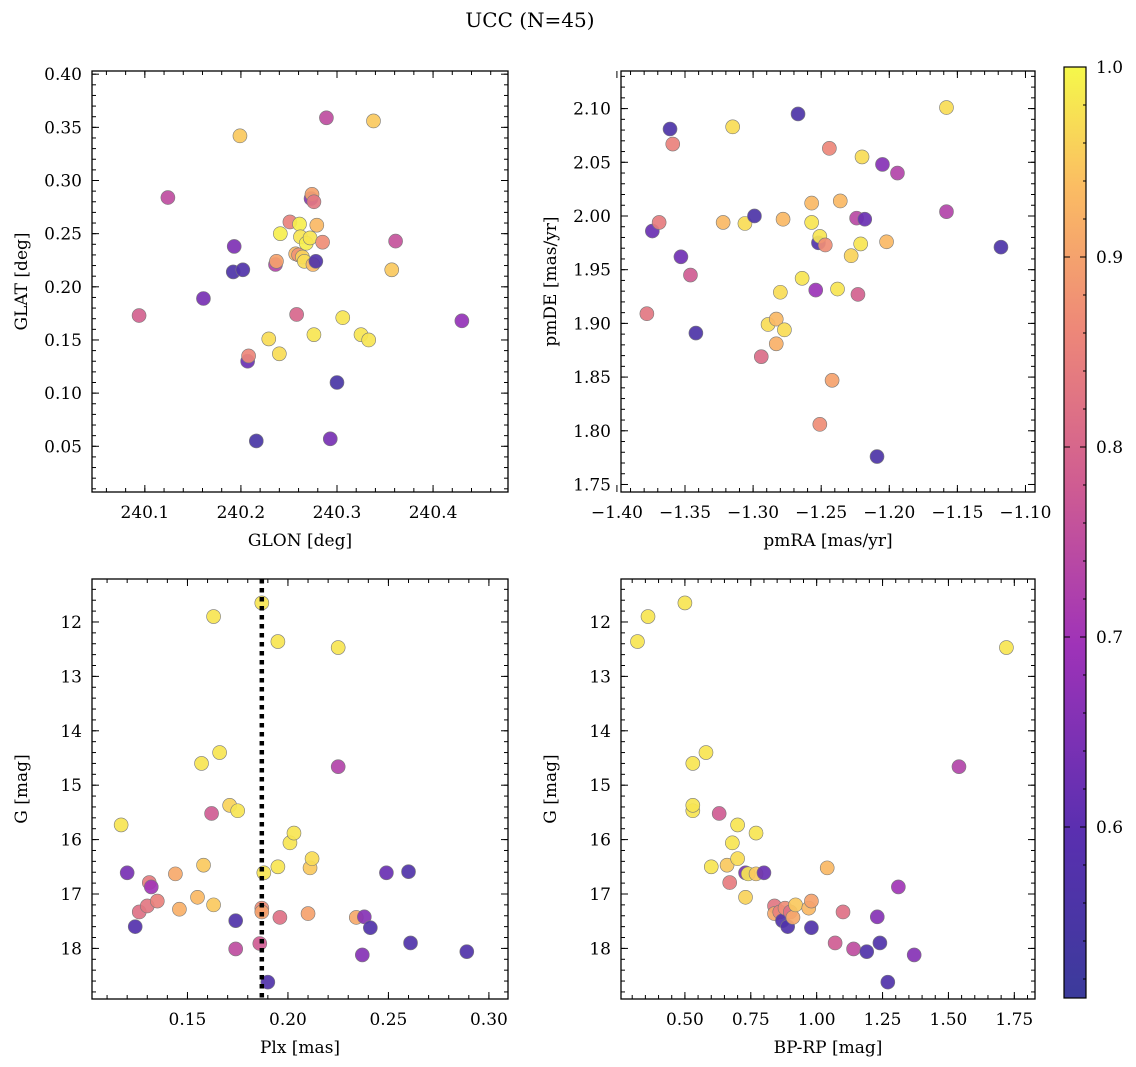  Describe the element at coordinates (1109, 68) in the screenshot. I see `colorbar-tick-label: 1.0` at that location.